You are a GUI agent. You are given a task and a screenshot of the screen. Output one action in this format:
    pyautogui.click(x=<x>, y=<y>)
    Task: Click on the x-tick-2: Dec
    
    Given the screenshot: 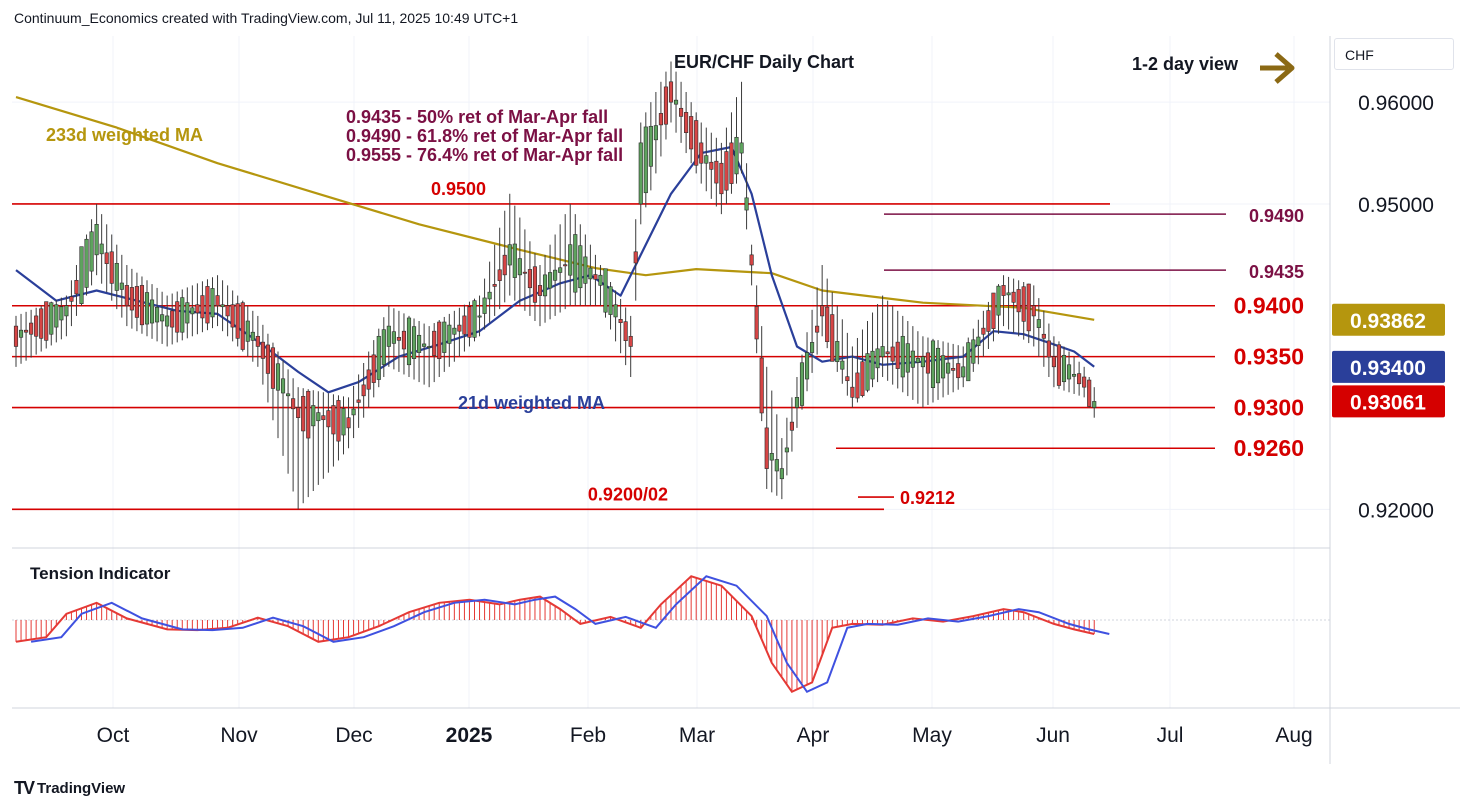 What is the action you would take?
    pyautogui.click(x=353, y=735)
    